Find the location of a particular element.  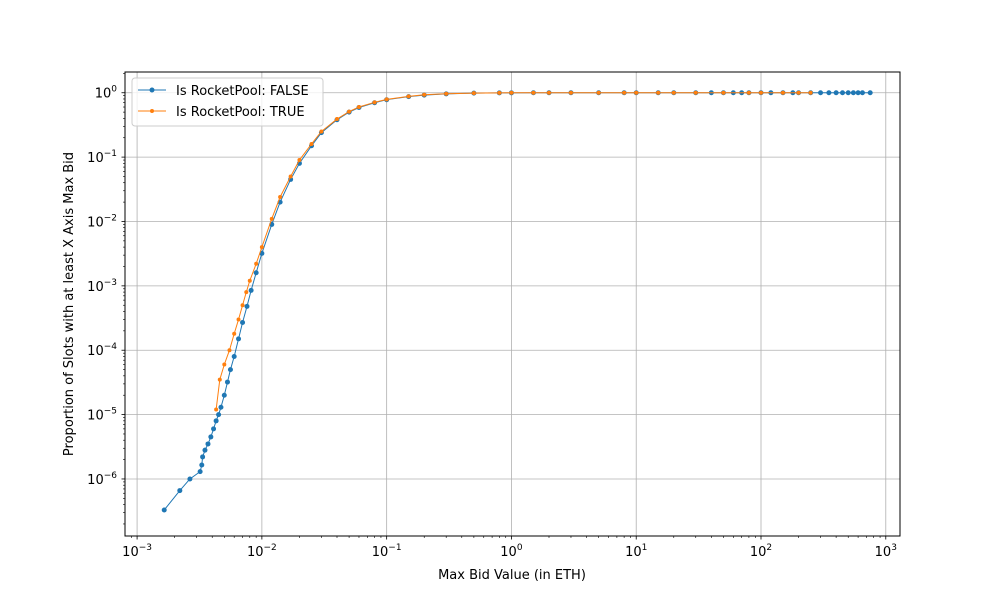

x-axis-label: Max Bid Value (in ETH) is located at coordinates (512, 575).